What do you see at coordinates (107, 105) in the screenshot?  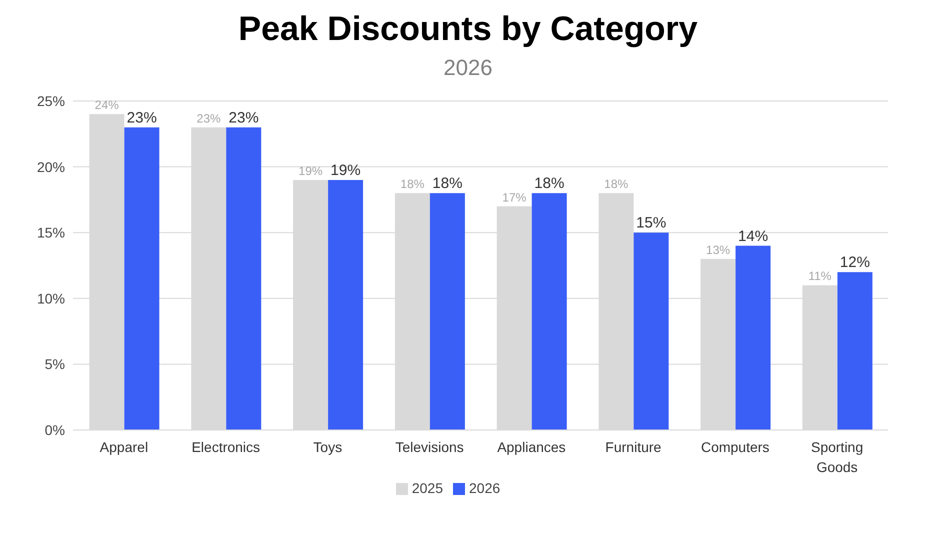 I see `data-label: 24%` at bounding box center [107, 105].